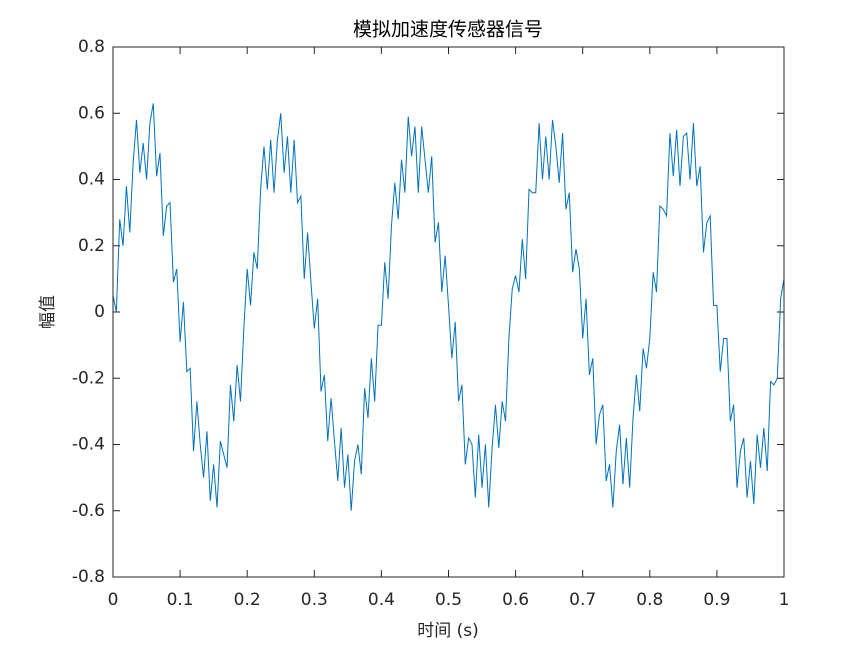  Describe the element at coordinates (582, 600) in the screenshot. I see `x-tick-label: 0.7` at that location.